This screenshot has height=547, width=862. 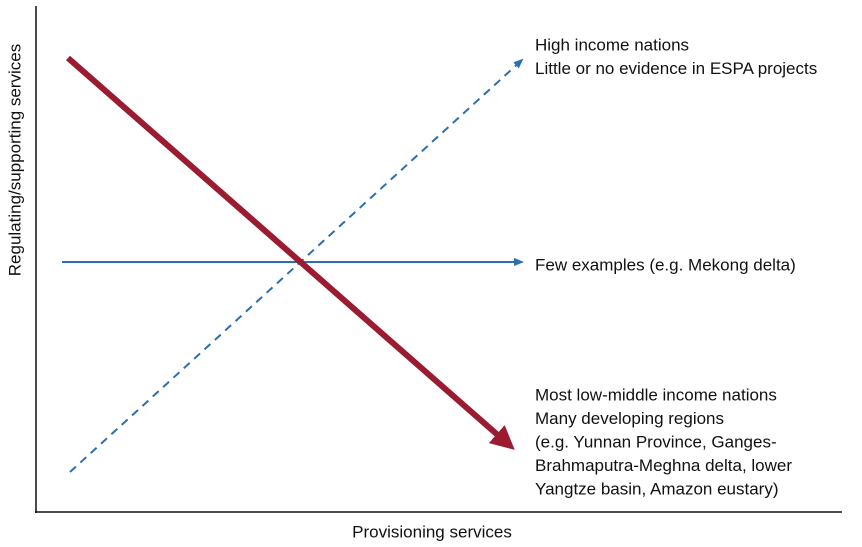 What do you see at coordinates (612, 44) in the screenshot?
I see `annotation-line: High income nations` at bounding box center [612, 44].